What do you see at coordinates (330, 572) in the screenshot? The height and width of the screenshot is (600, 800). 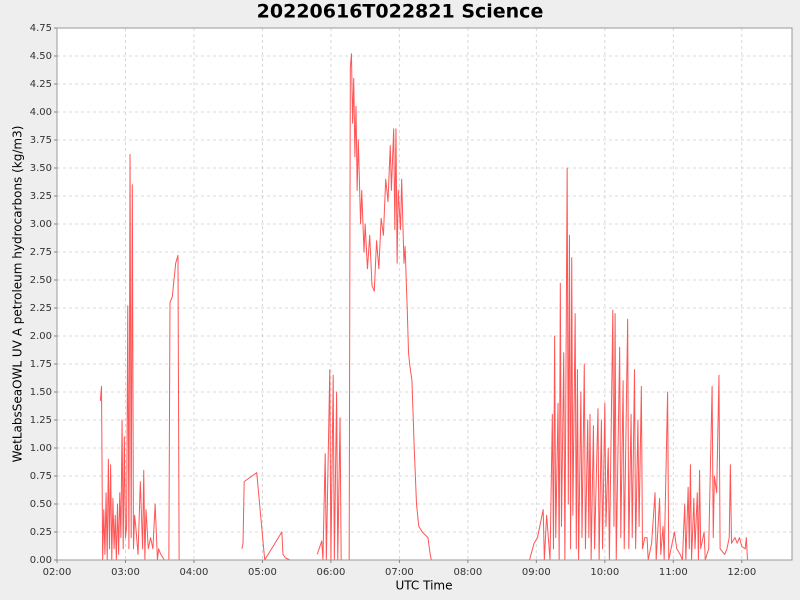 I see `x-tick-label: 06:00` at bounding box center [330, 572].